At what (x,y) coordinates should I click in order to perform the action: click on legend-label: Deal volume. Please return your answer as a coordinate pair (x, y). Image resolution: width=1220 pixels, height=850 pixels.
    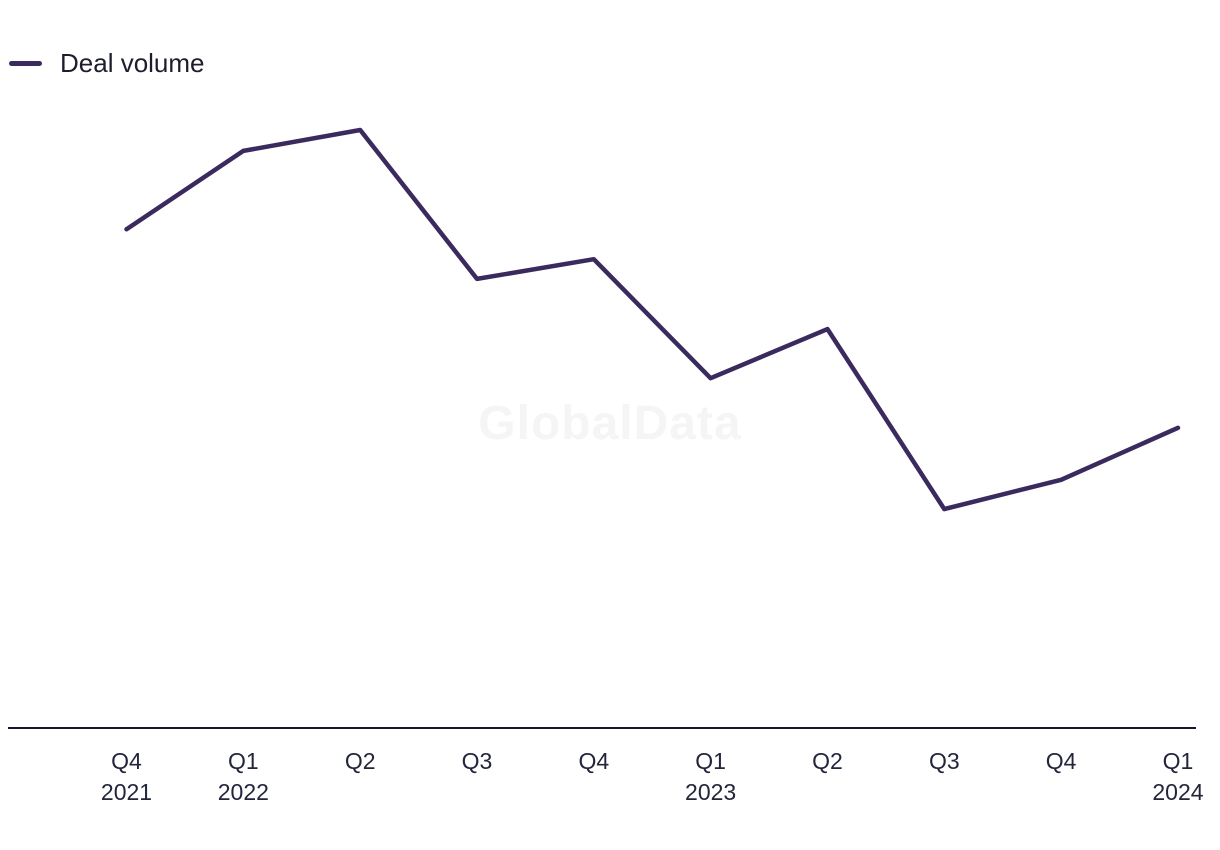
    Looking at the image, I should click on (132, 63).